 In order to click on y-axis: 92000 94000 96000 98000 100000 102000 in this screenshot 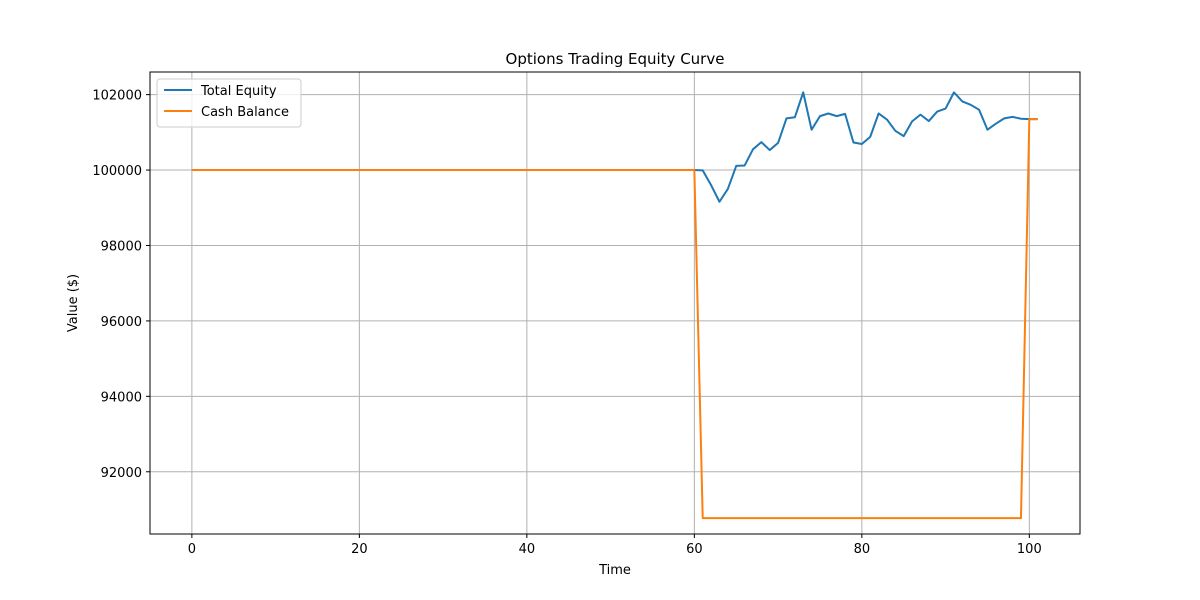, I will do `click(121, 285)`.